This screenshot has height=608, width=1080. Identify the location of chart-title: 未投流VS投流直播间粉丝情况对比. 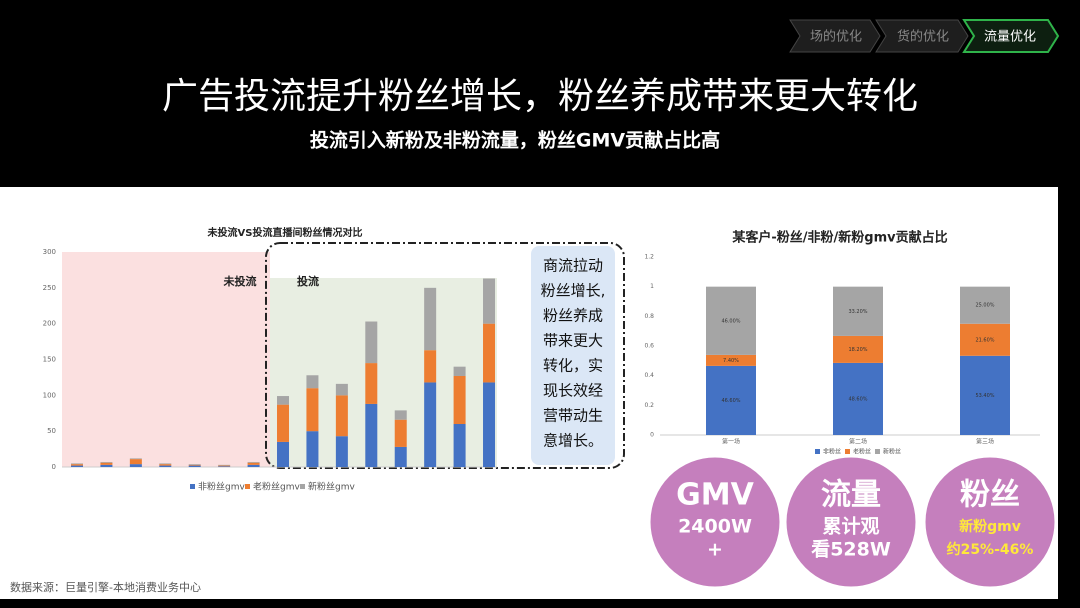
(285, 232).